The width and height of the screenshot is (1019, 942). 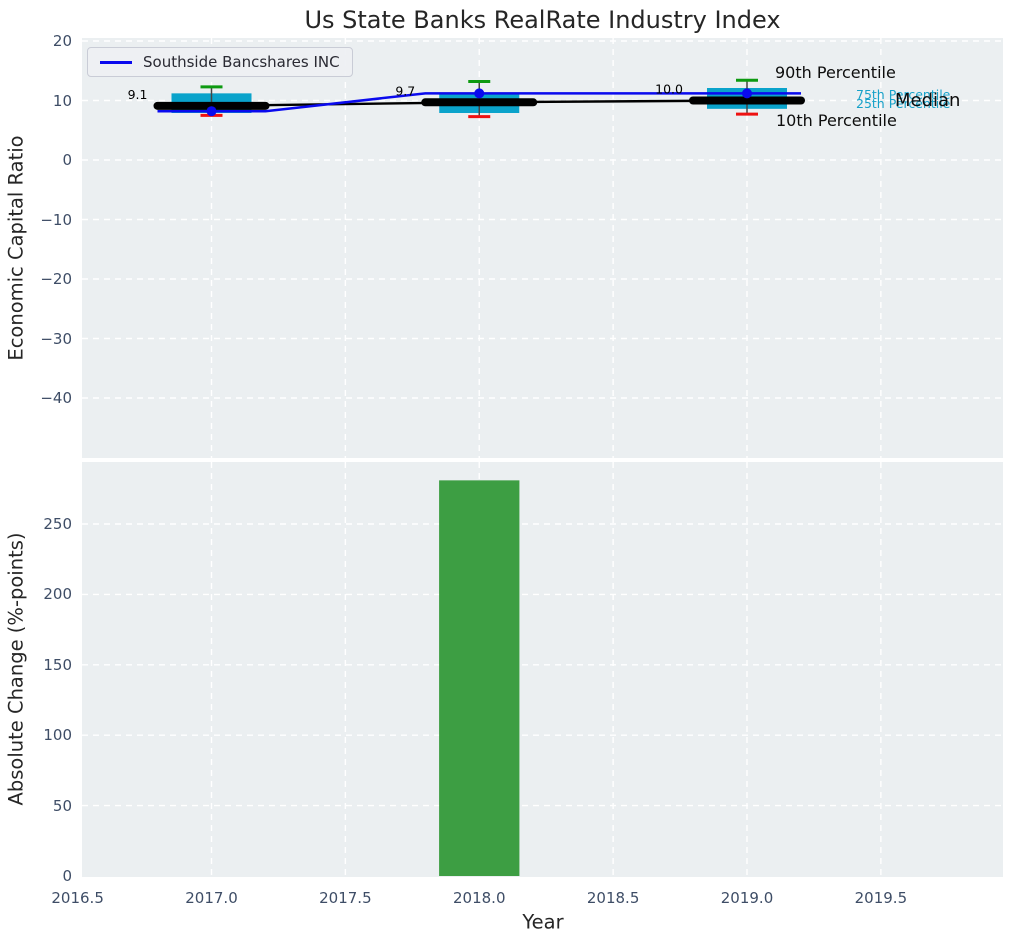 I want to click on bottom-y-tick-label: 150, so click(x=57, y=664).